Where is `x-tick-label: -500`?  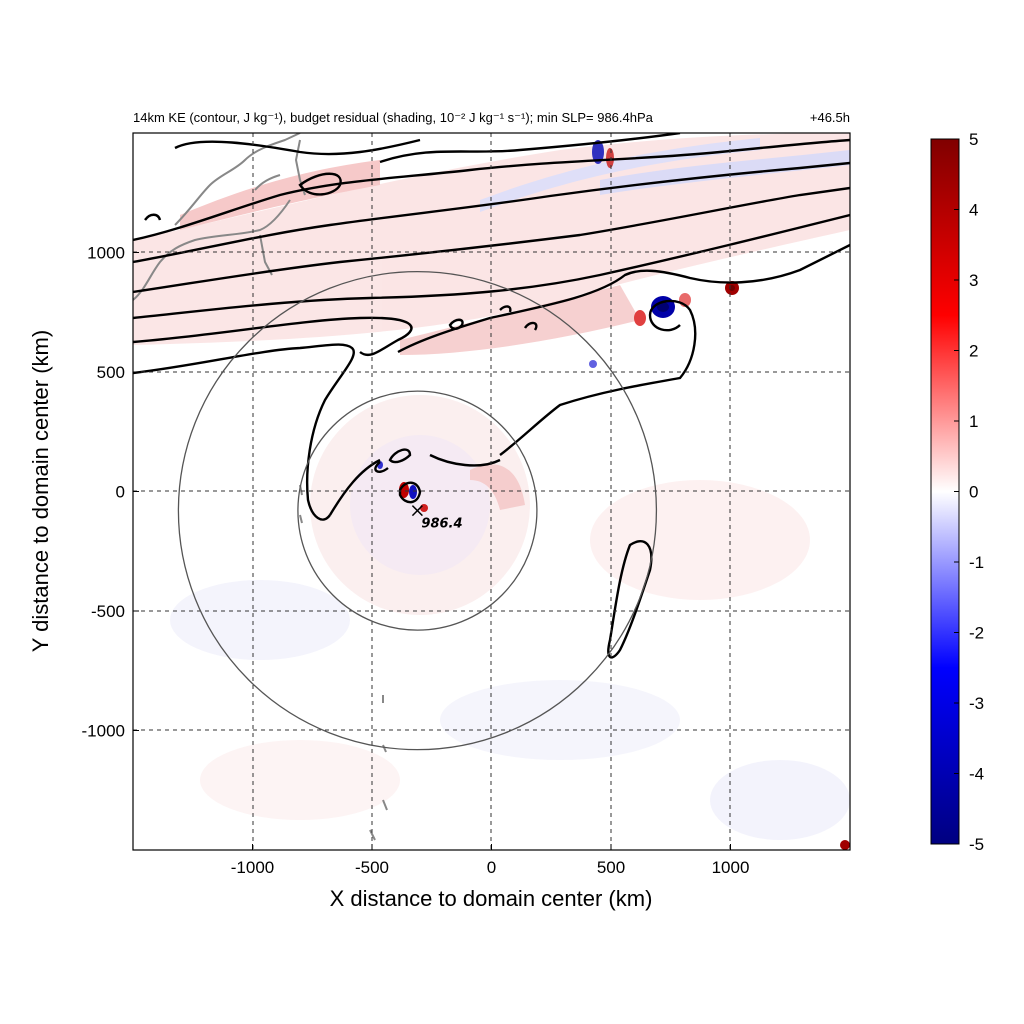 x-tick-label: -500 is located at coordinates (372, 867).